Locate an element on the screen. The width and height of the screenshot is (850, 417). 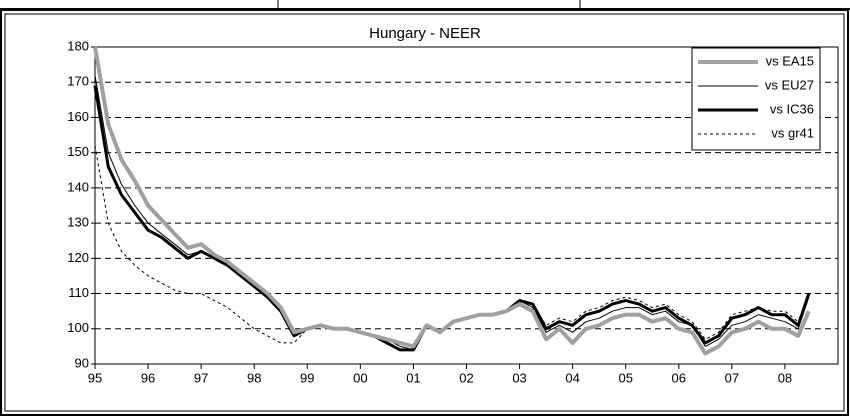
x-tick-label: 95 is located at coordinates (95, 377).